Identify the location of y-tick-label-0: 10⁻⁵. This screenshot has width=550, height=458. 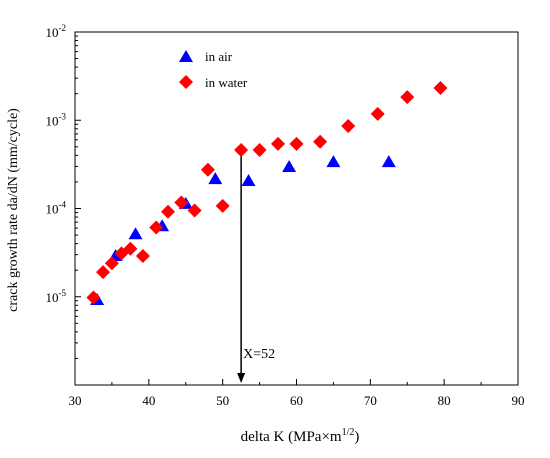
(56, 296).